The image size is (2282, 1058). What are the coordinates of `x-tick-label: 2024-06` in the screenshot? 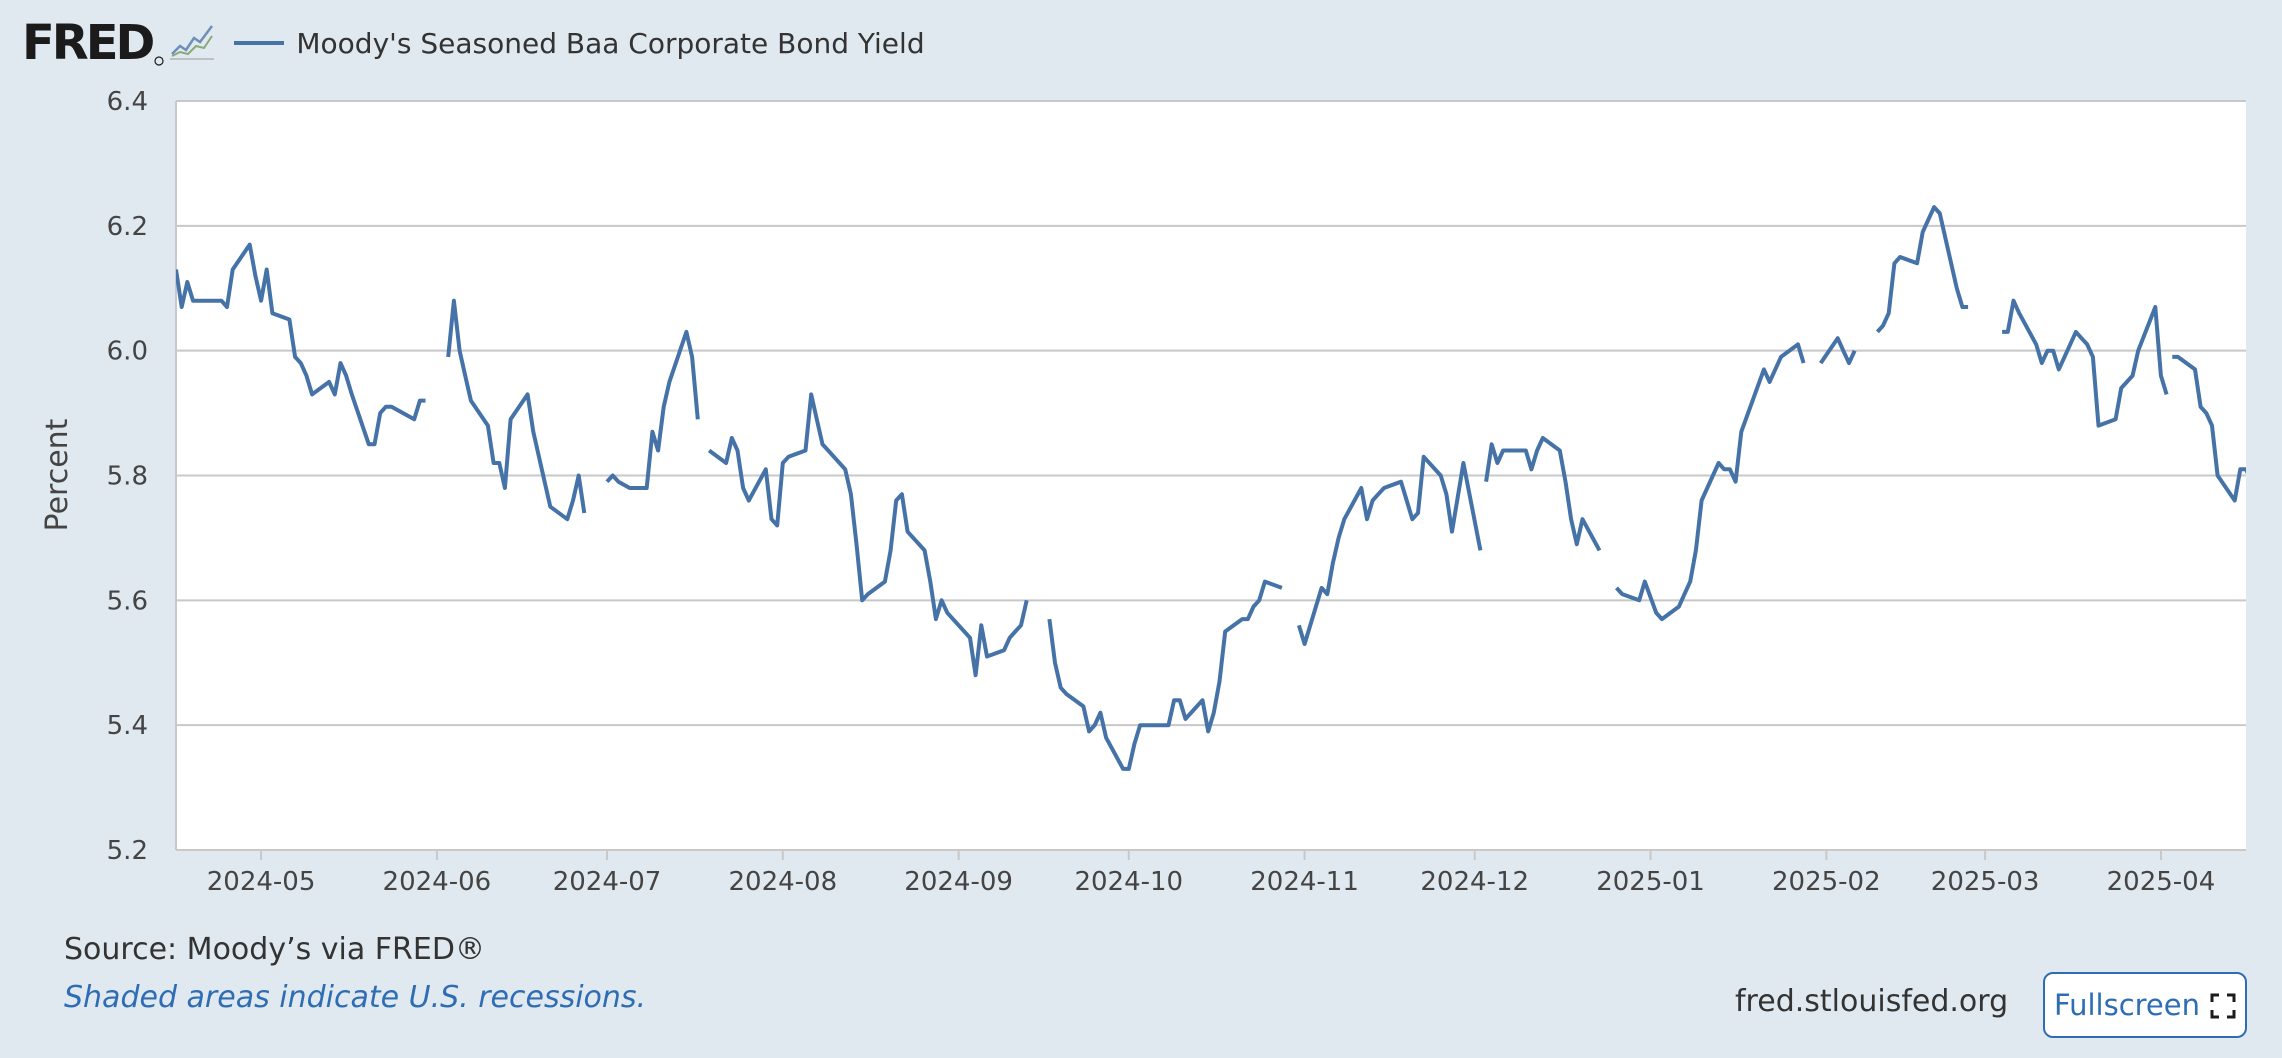 It's located at (437, 882).